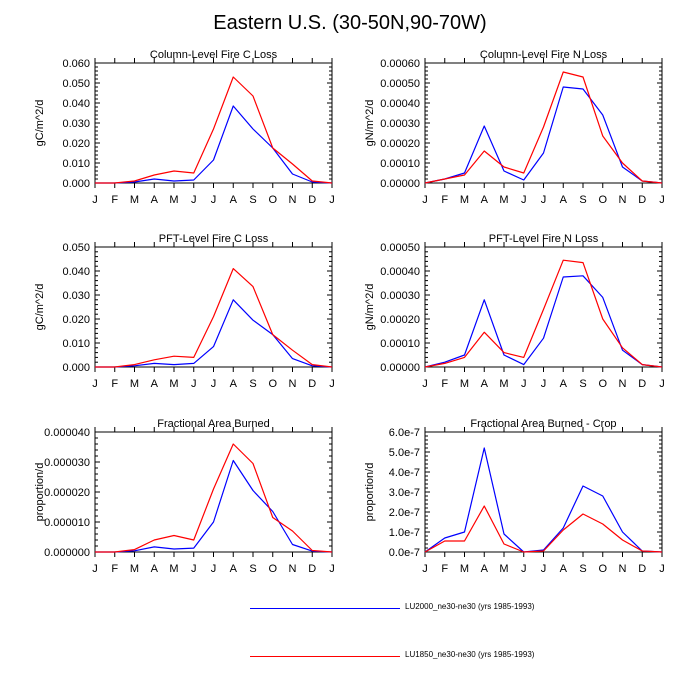 Image resolution: width=700 pixels, height=700 pixels. What do you see at coordinates (404, 493) in the screenshot?
I see `y-tick-label: 3.0e-7` at bounding box center [404, 493].